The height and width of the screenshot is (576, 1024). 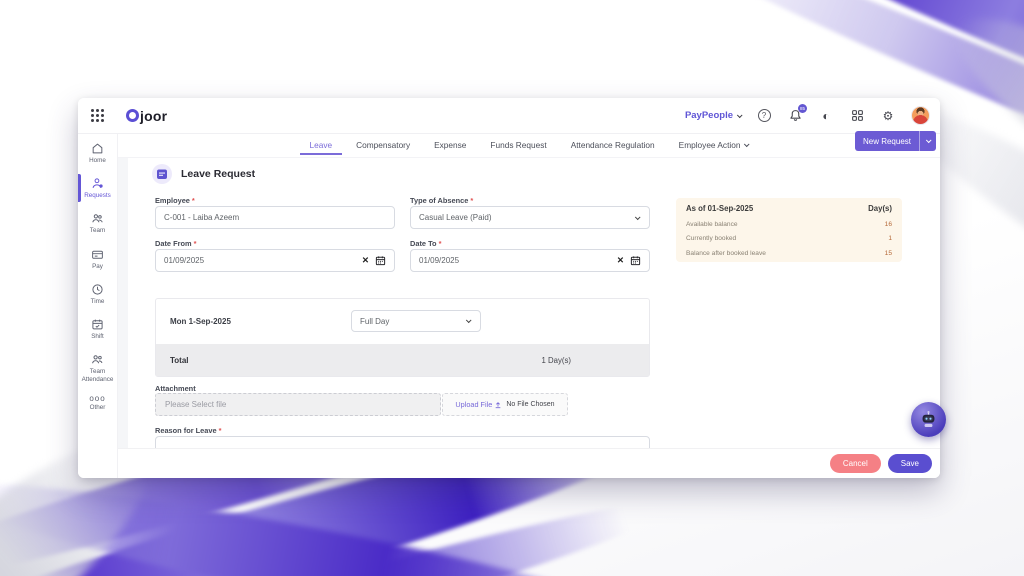 I want to click on day-type-select: Full Day, so click(x=416, y=321).